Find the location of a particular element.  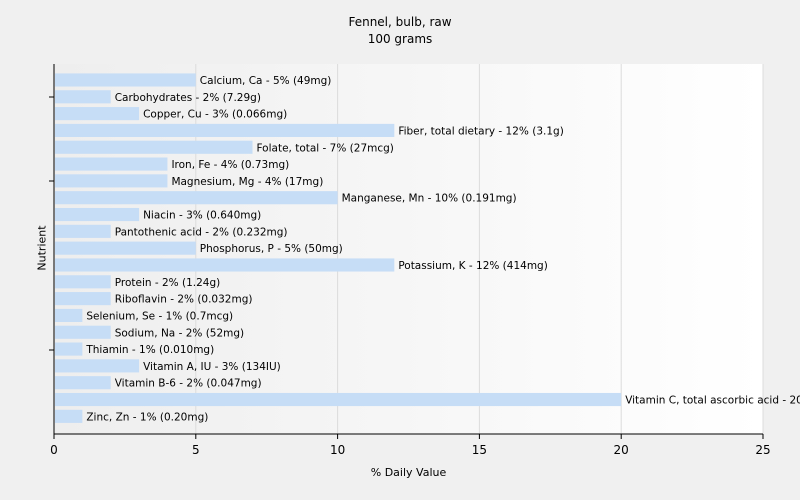

bar-data-label: Thiamin - 1% (0.010mg) is located at coordinates (149, 350).